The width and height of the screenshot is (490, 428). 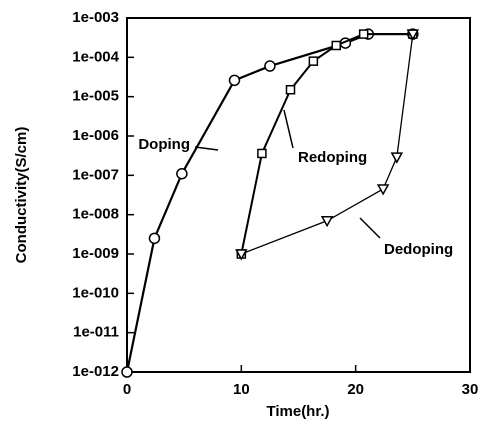 I want to click on annotation: Doping, so click(x=164, y=144).